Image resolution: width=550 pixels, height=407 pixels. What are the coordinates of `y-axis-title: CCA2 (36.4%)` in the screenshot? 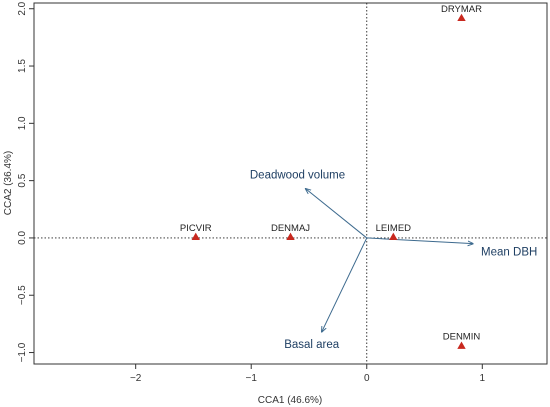 It's located at (8, 183).